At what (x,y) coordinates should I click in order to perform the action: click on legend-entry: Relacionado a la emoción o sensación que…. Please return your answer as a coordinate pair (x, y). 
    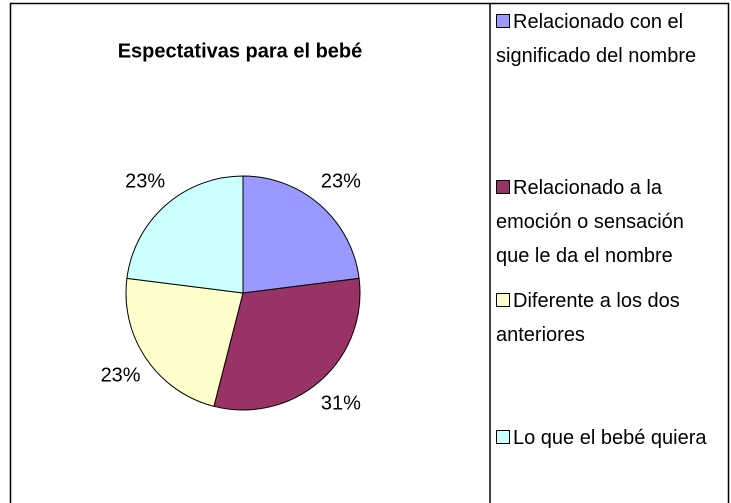
    Looking at the image, I should click on (603, 222).